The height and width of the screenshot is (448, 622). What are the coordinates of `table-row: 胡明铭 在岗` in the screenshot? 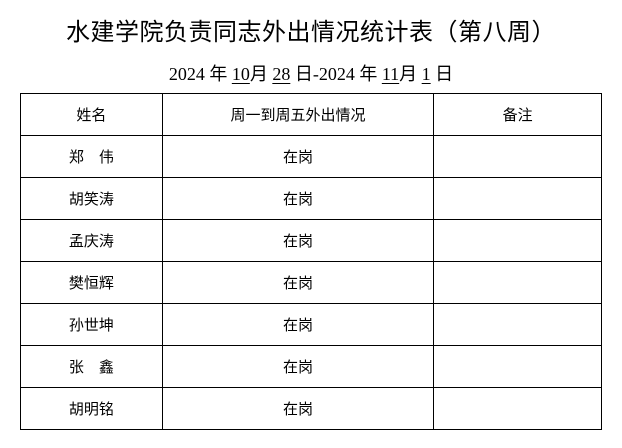 It's located at (311, 408).